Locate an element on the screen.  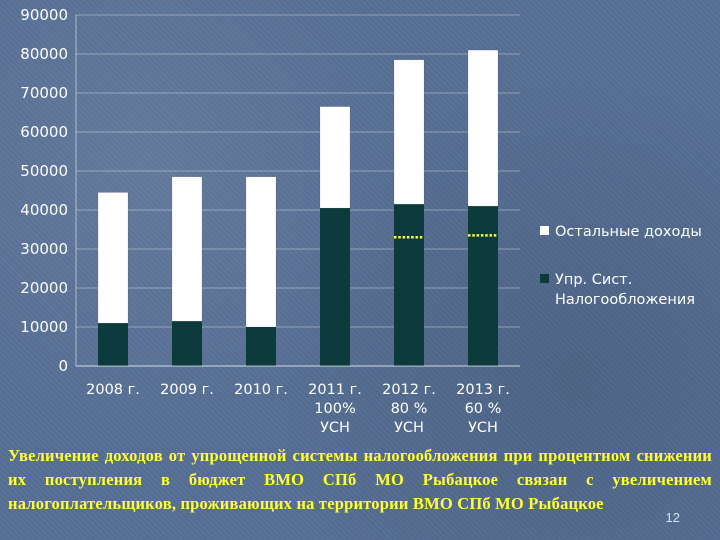
y-tick-label: 50000 is located at coordinates (44, 171).